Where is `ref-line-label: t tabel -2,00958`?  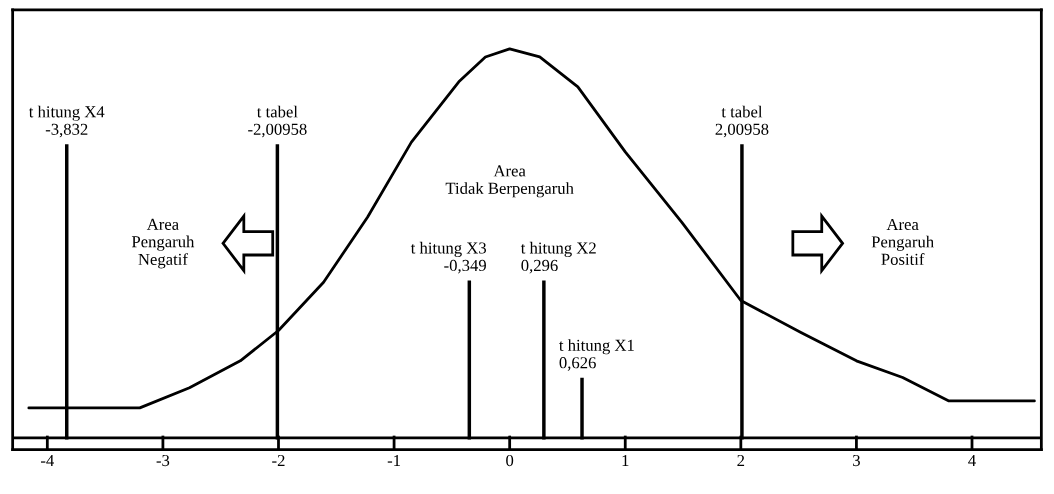
ref-line-label: t tabel -2,00958 is located at coordinates (277, 121).